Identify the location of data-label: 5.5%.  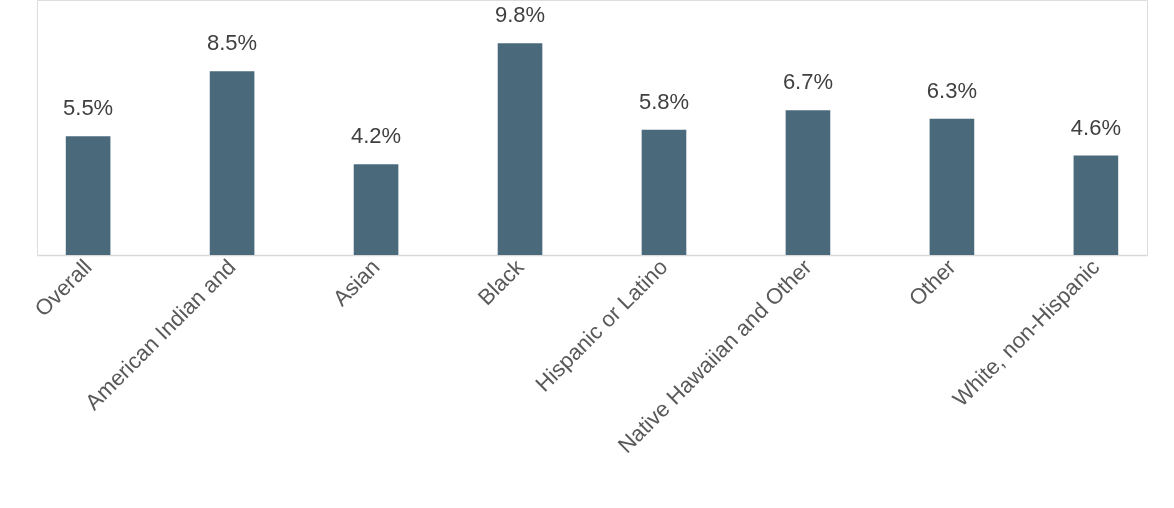
(88, 108).